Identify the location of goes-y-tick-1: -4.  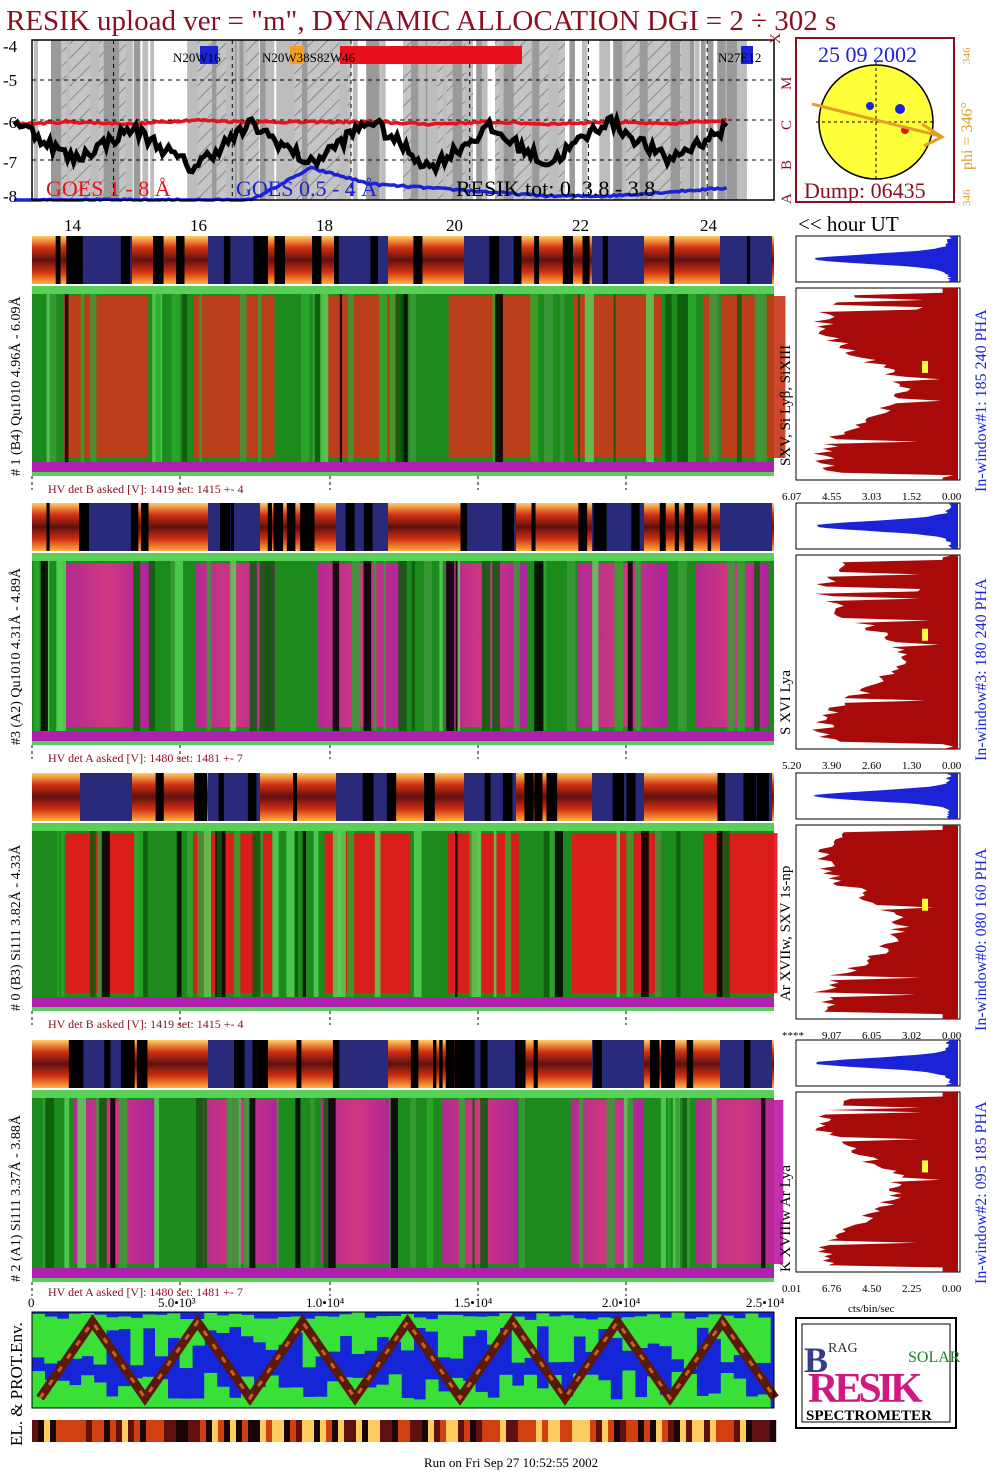
(10, 46).